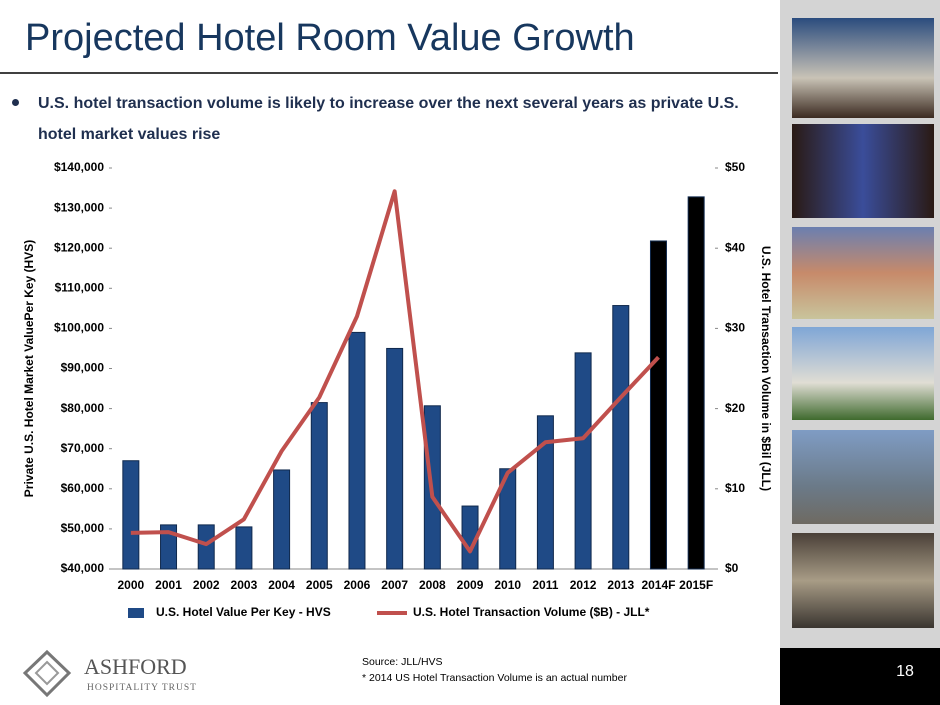 The image size is (940, 705). Describe the element at coordinates (142, 688) in the screenshot. I see `logo-tagline: HOSPITALITY TRUST` at that location.